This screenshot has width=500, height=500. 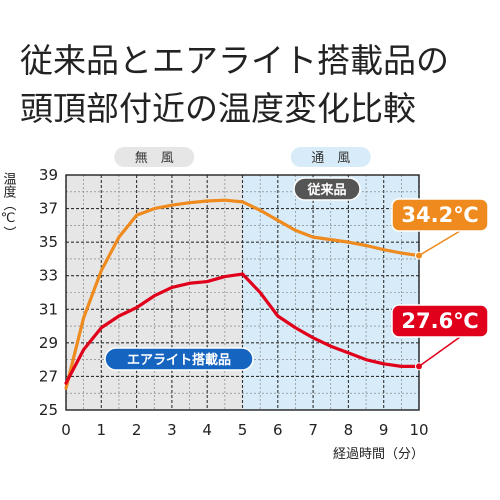 I want to click on series-name-label-0: 従来品, so click(x=326, y=190).